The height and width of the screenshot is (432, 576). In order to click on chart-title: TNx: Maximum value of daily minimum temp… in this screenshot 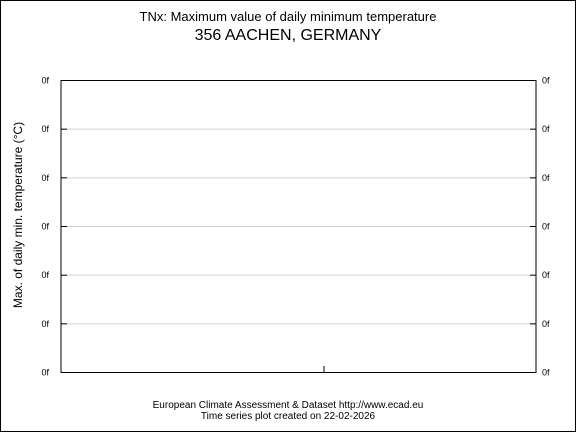, I will do `click(288, 16)`.